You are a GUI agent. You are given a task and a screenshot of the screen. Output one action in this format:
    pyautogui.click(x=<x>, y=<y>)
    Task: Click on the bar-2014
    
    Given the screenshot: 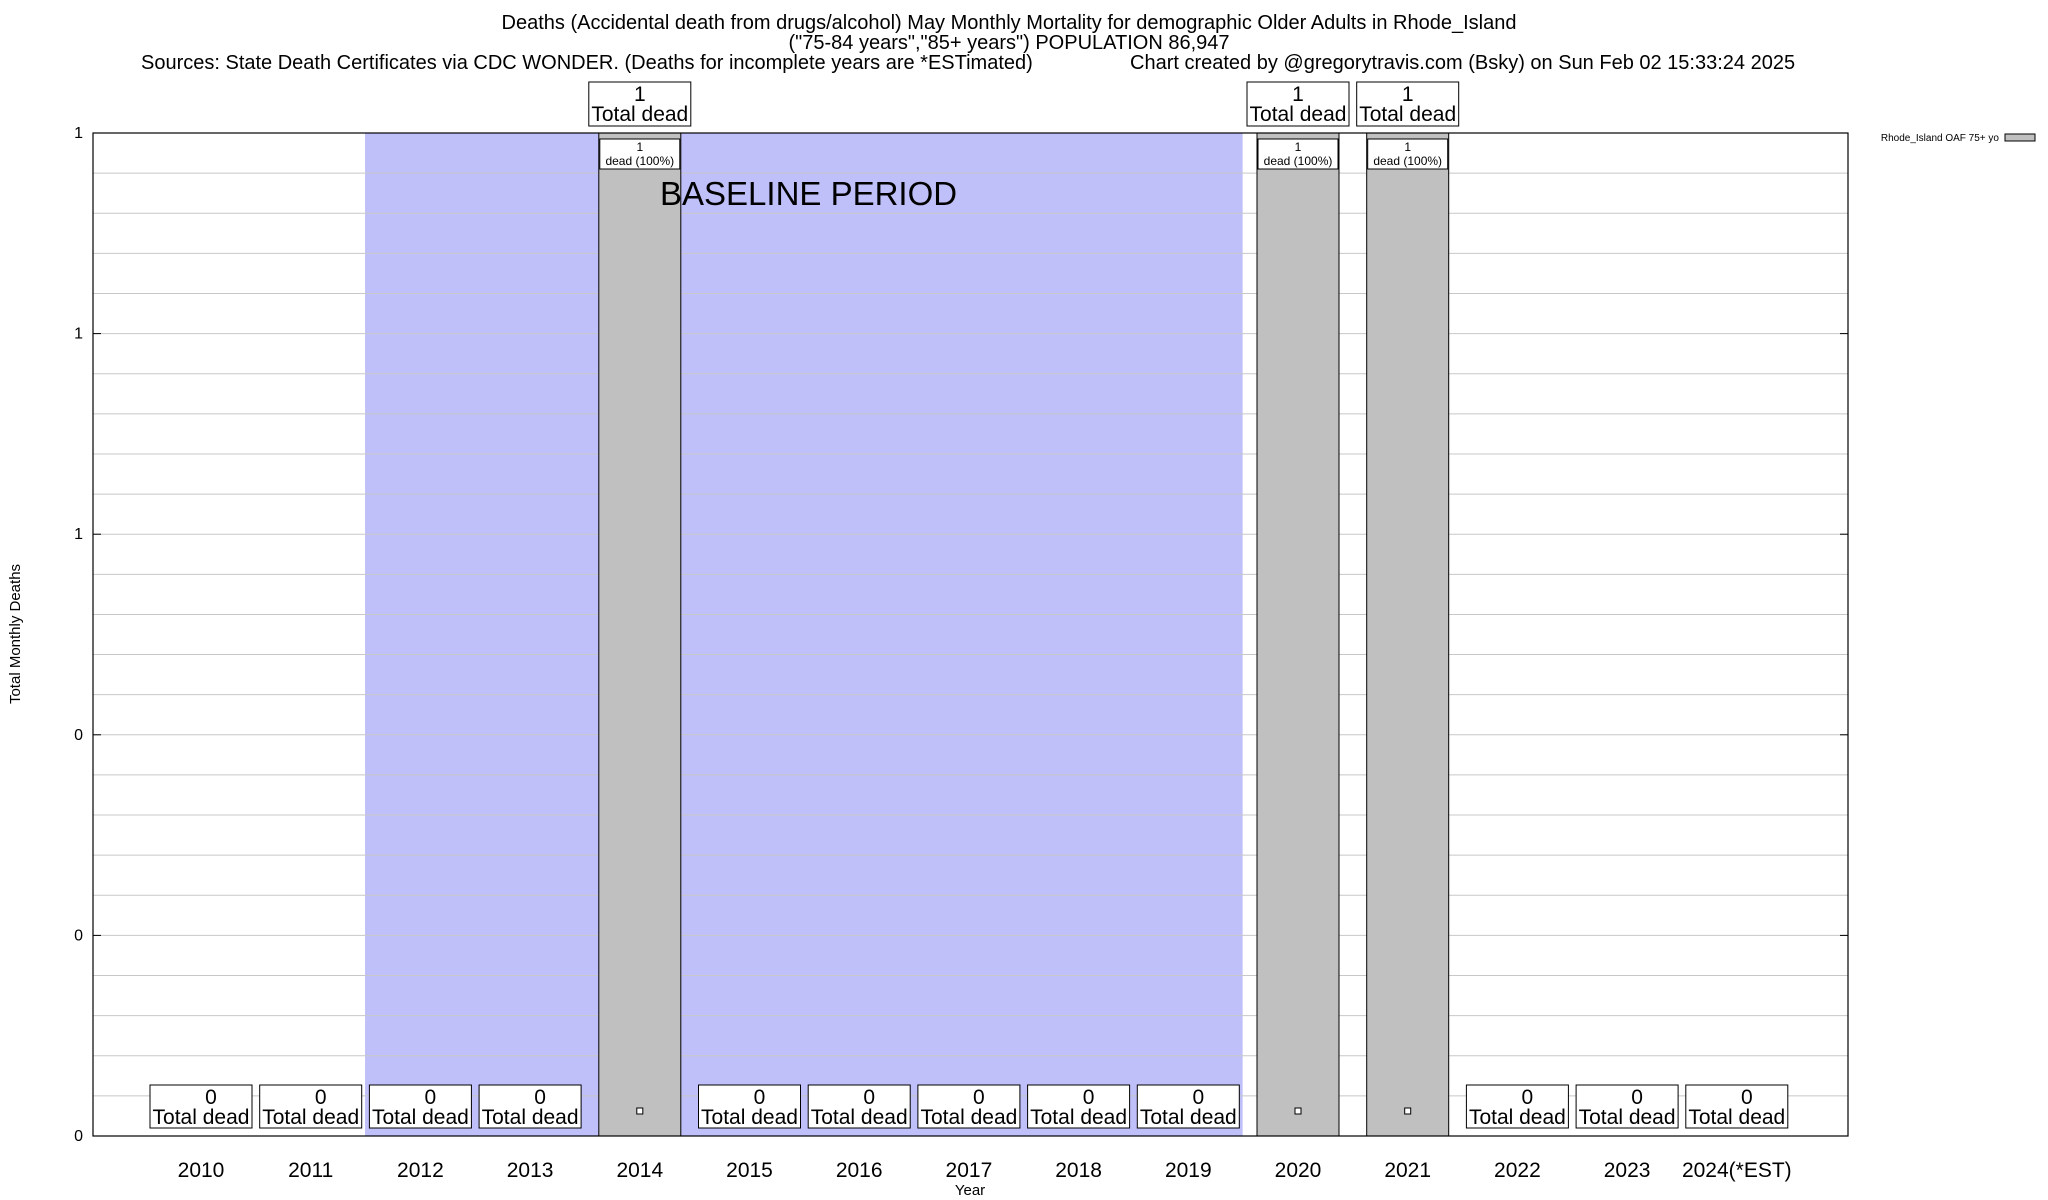 What is the action you would take?
    pyautogui.click(x=640, y=634)
    